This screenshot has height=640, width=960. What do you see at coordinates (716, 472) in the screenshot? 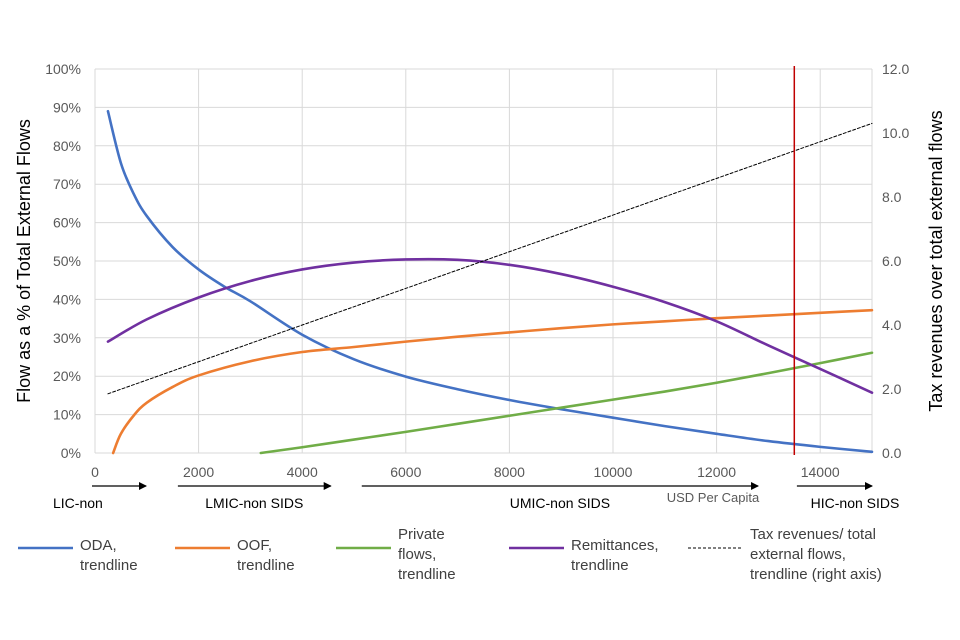
I see `x-tick-label: 12000` at bounding box center [716, 472].